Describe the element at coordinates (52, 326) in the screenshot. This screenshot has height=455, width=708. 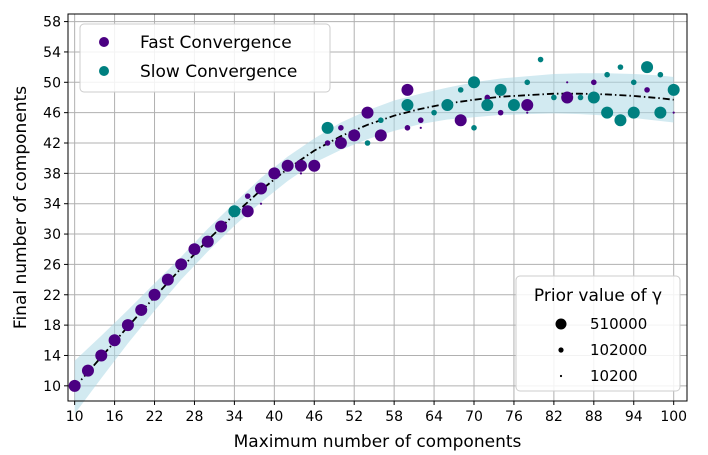
I see `y-tick-label: 18` at that location.